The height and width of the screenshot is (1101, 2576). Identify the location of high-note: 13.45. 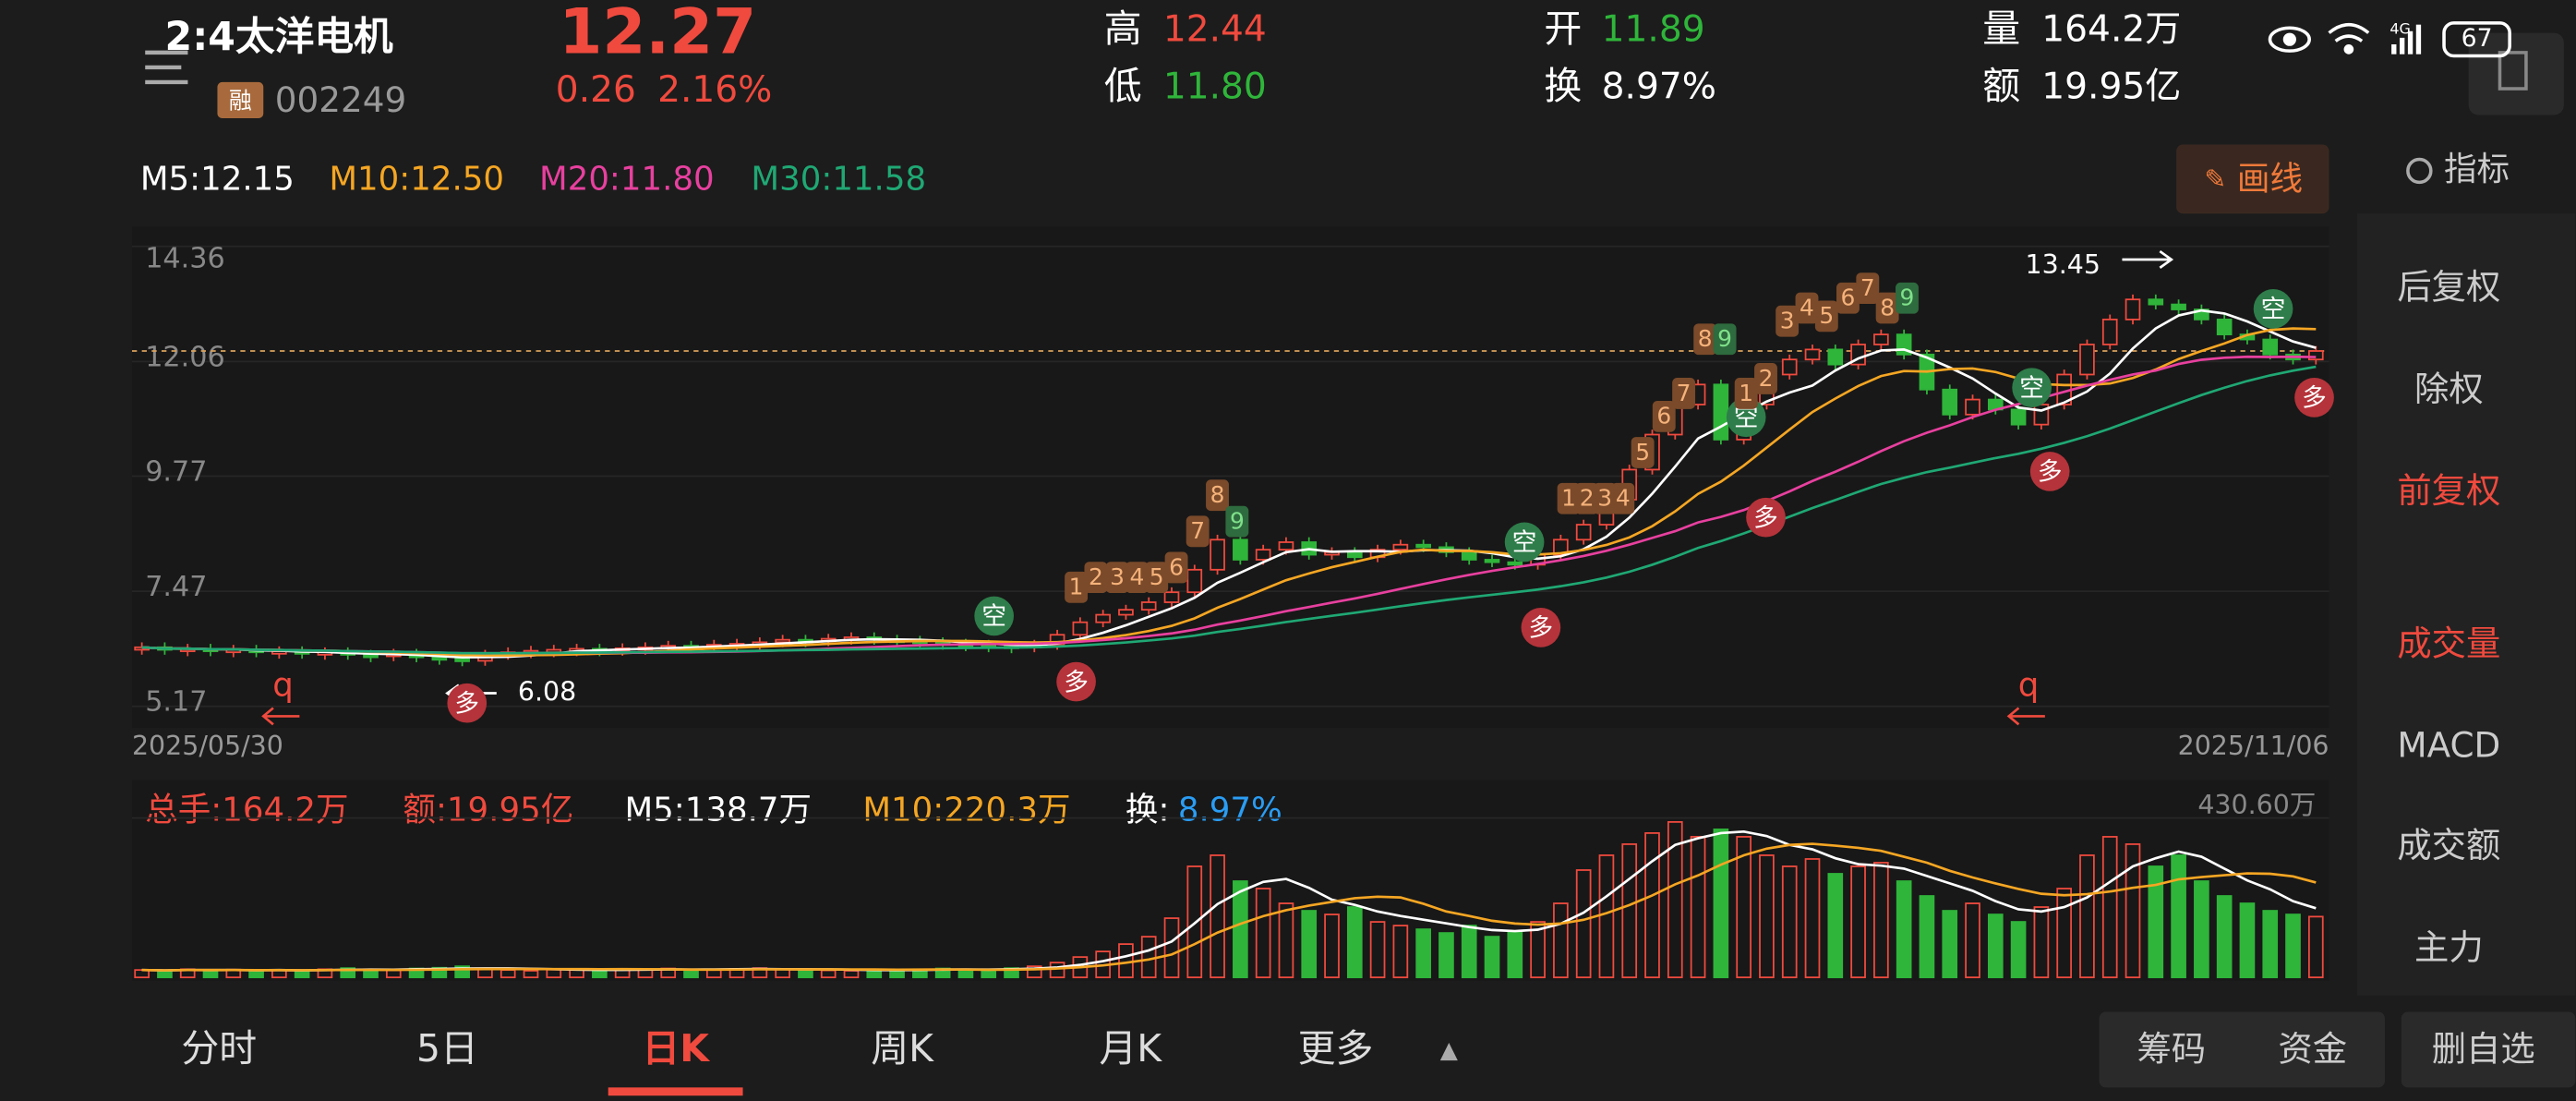
(2063, 264).